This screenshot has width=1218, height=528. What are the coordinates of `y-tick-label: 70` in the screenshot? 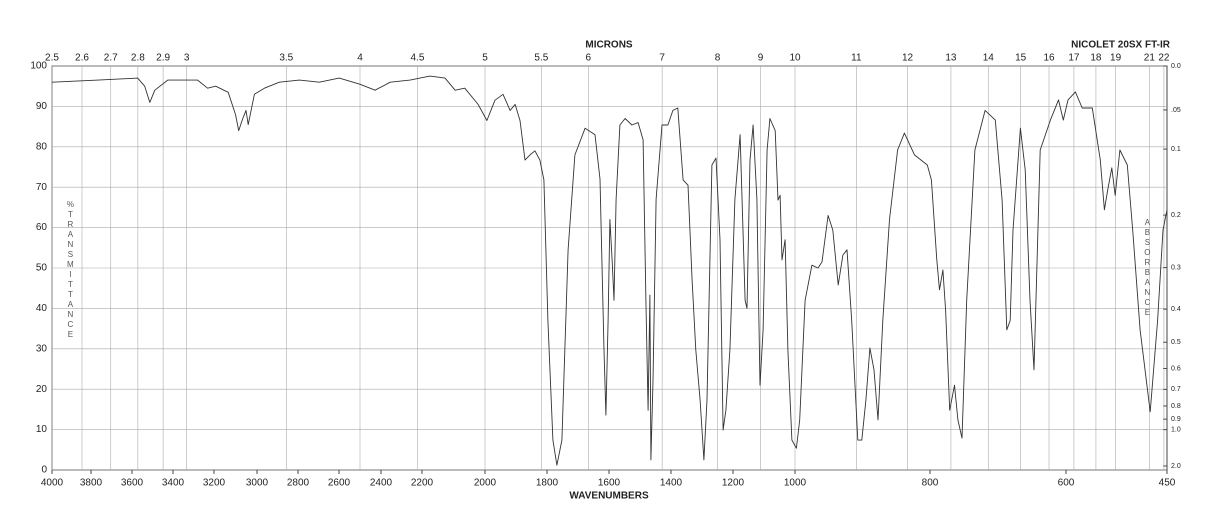 It's located at (42, 187).